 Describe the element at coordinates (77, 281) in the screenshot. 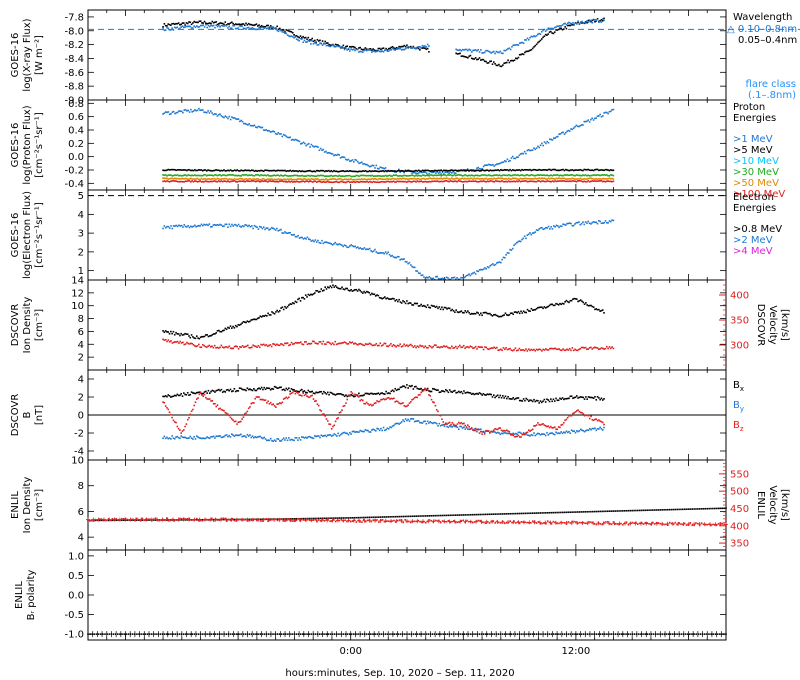

I see `y-tick-label: 14` at that location.